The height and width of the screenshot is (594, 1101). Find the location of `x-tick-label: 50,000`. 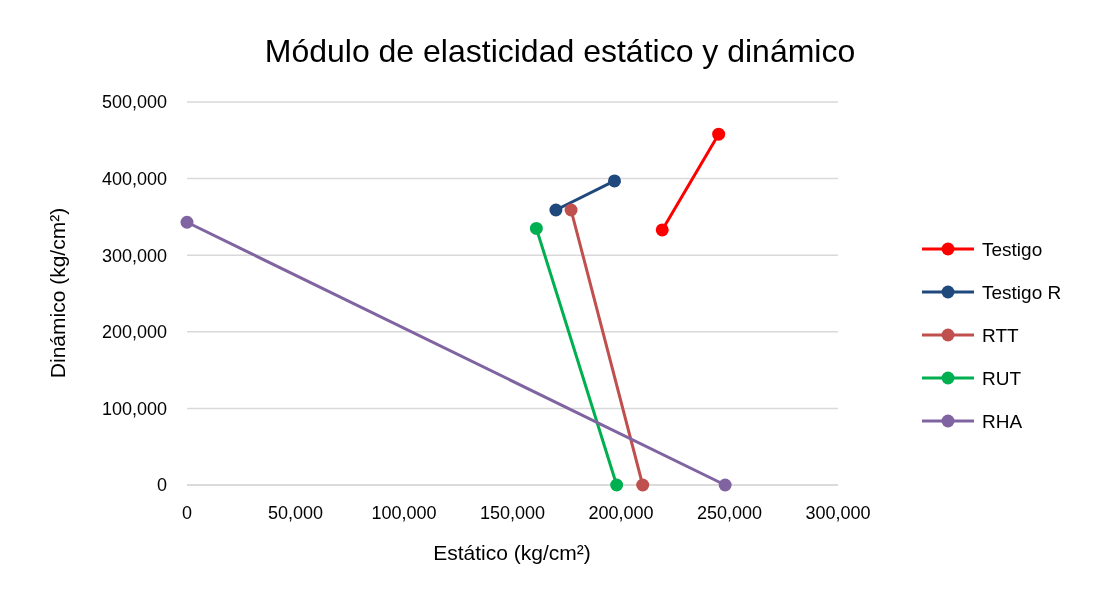

x-tick-label: 50,000 is located at coordinates (295, 513).